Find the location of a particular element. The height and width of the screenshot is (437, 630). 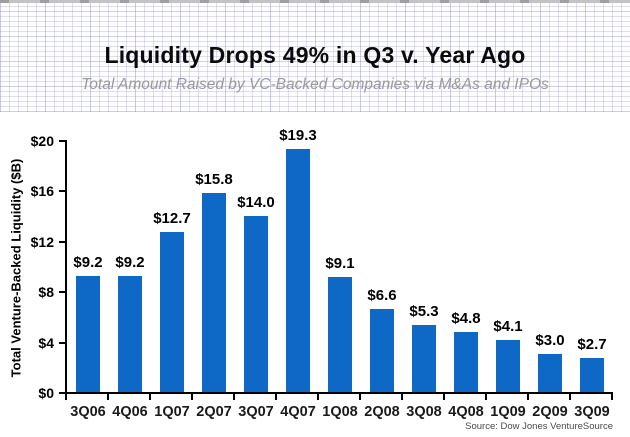

bar-value-label: $3.0 is located at coordinates (550, 341).